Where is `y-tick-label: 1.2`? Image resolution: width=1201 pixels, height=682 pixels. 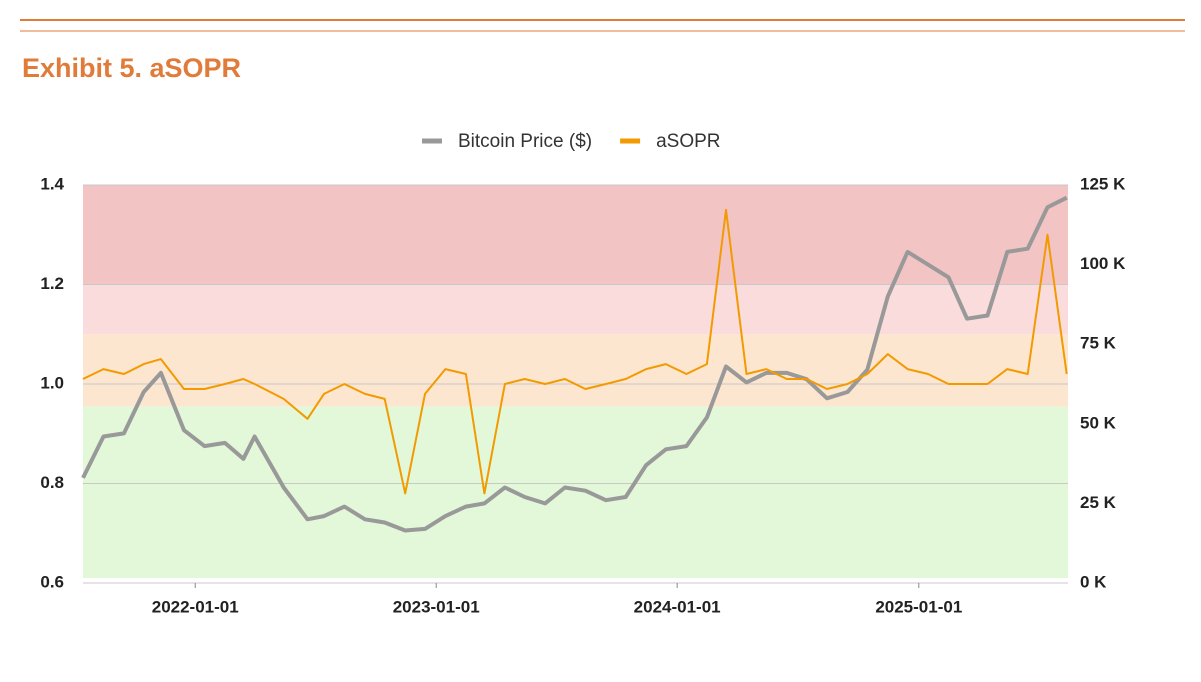 y-tick-label: 1.2 is located at coordinates (52, 283).